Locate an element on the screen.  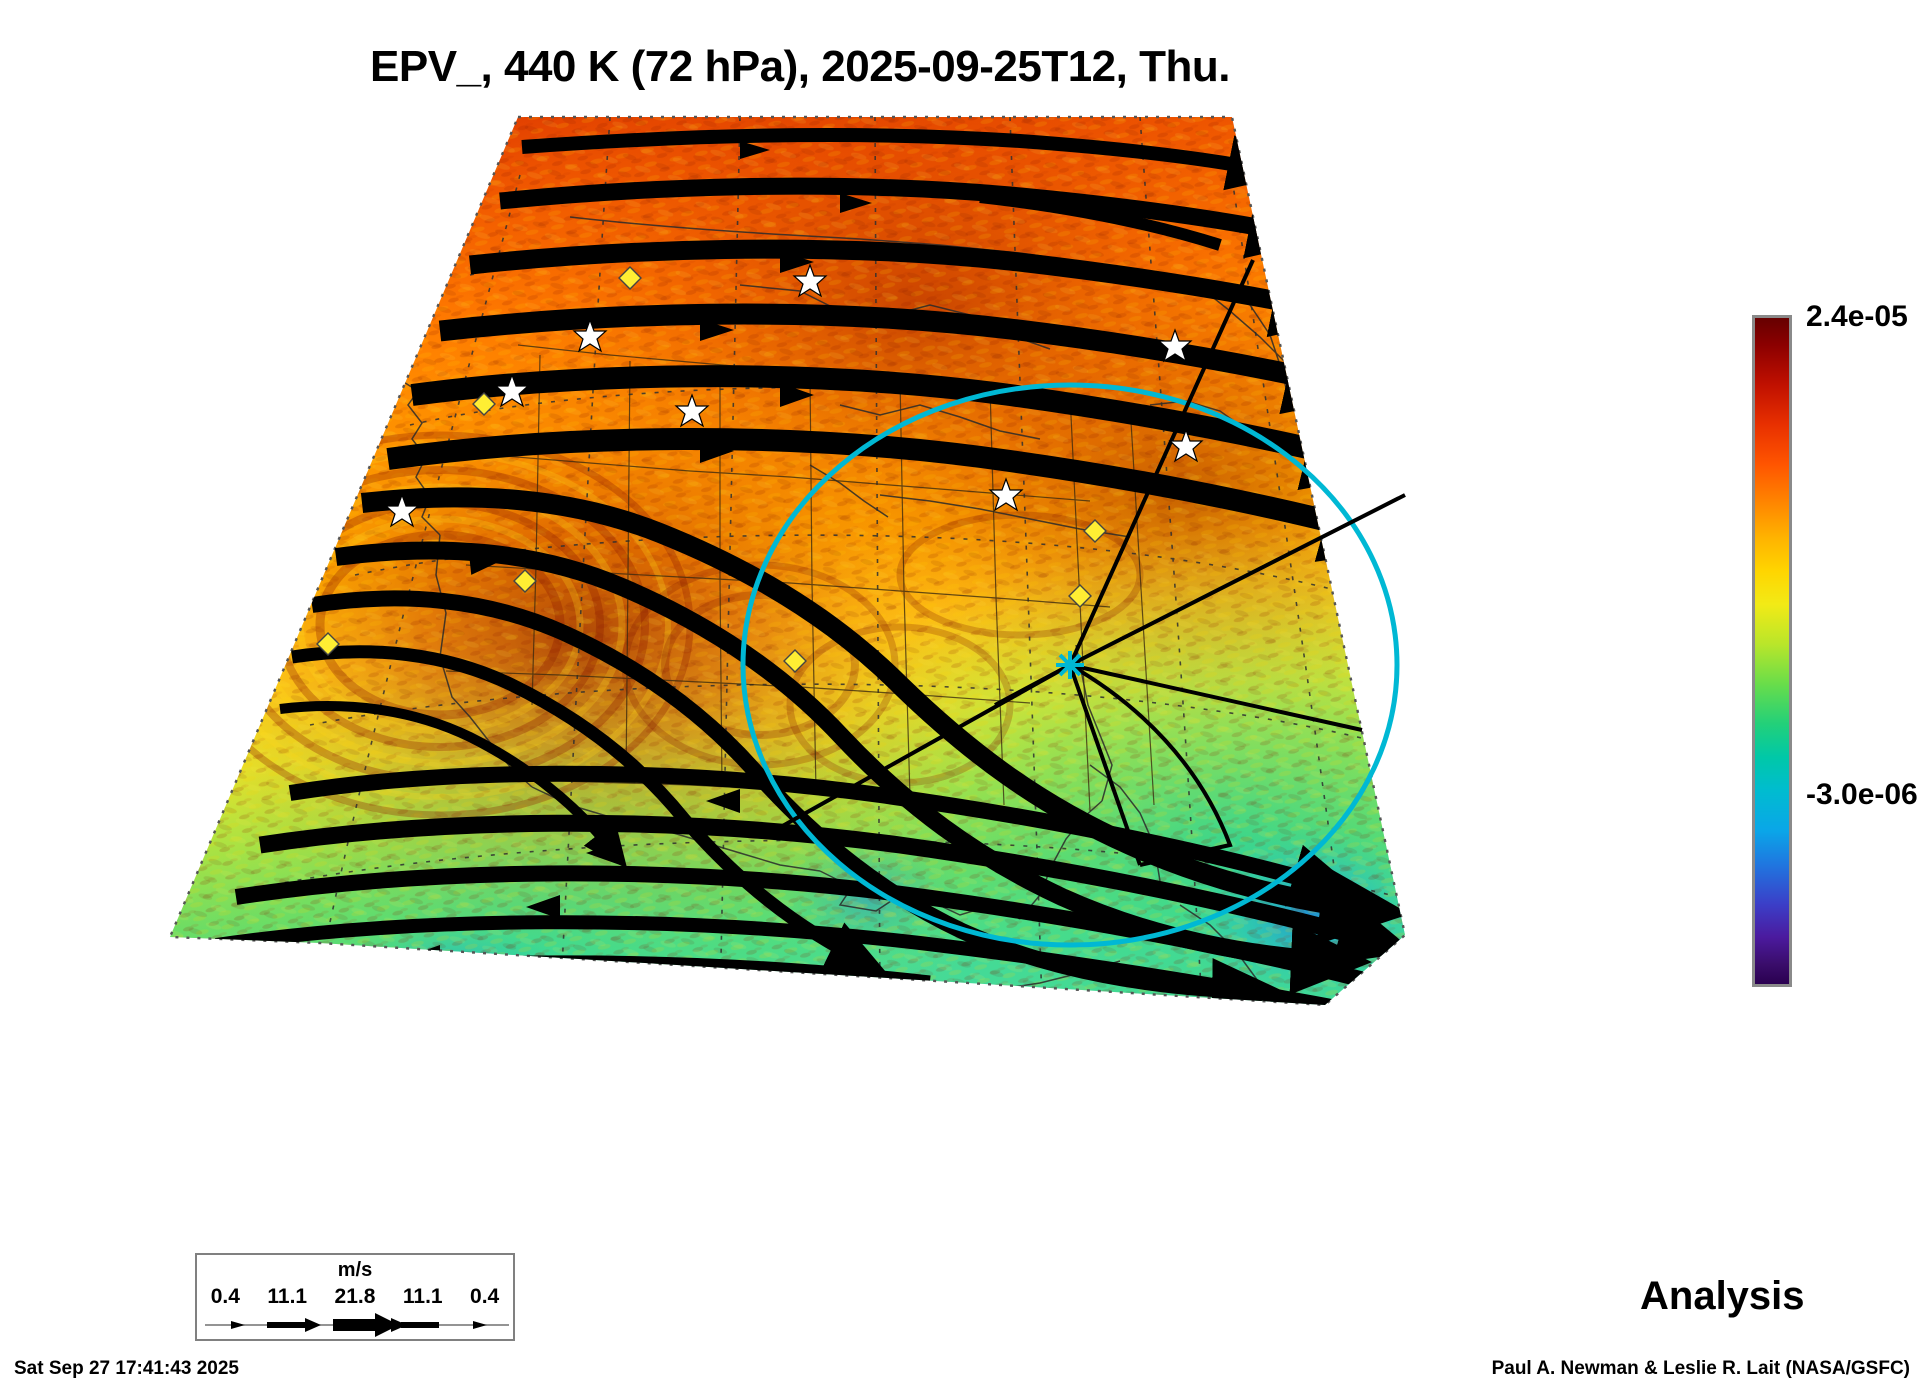
colorbar-min-label: -3.0e-06 is located at coordinates (1862, 794).